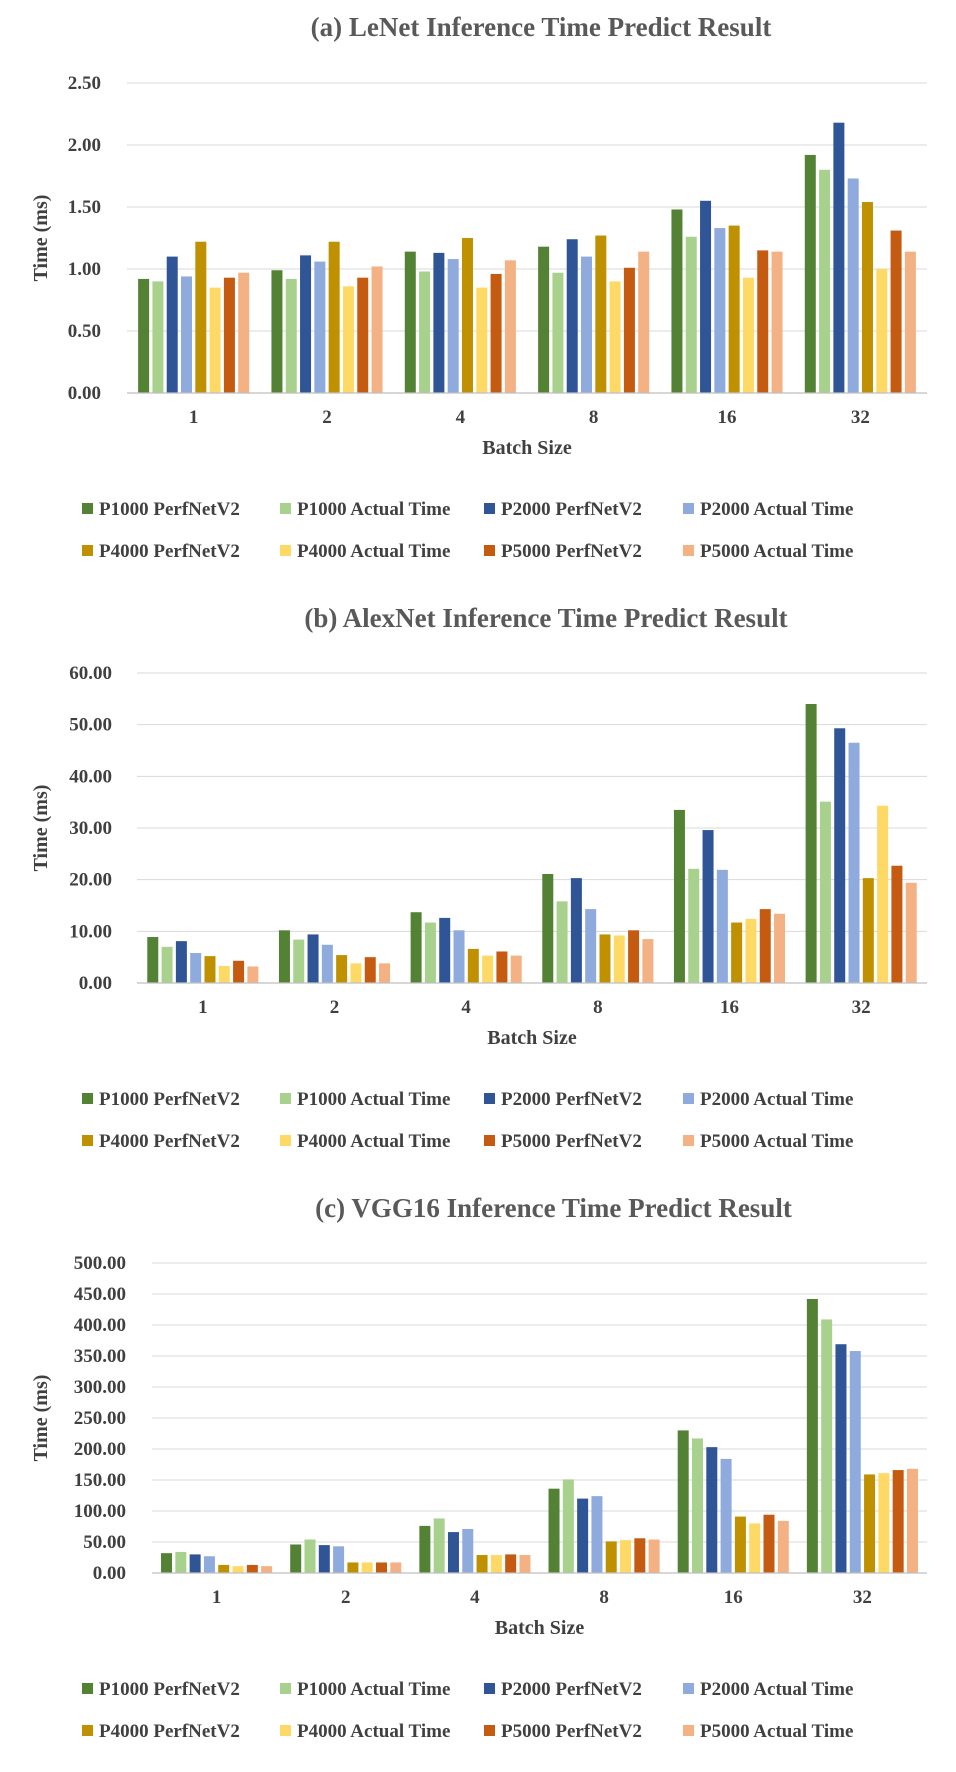  Describe the element at coordinates (100, 1480) in the screenshot. I see `y-tick-label: 150.00` at that location.